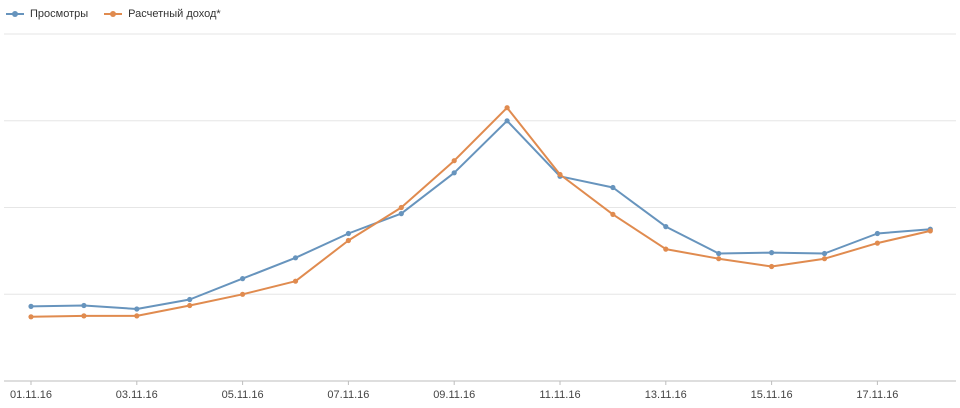  What do you see at coordinates (31, 395) in the screenshot?
I see `x-tick-label-0: 01.11.16` at bounding box center [31, 395].